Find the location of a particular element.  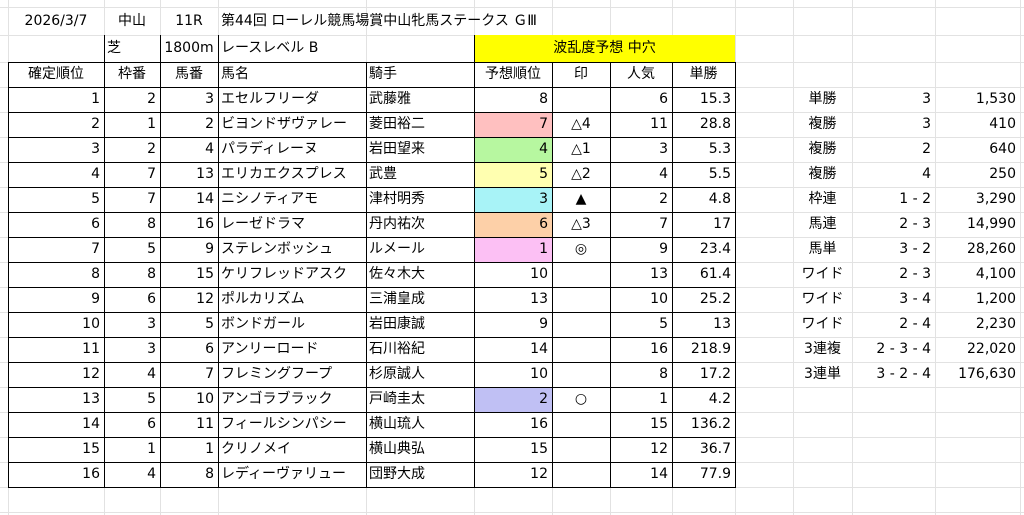

payout-amount: 2,230 is located at coordinates (995, 324).